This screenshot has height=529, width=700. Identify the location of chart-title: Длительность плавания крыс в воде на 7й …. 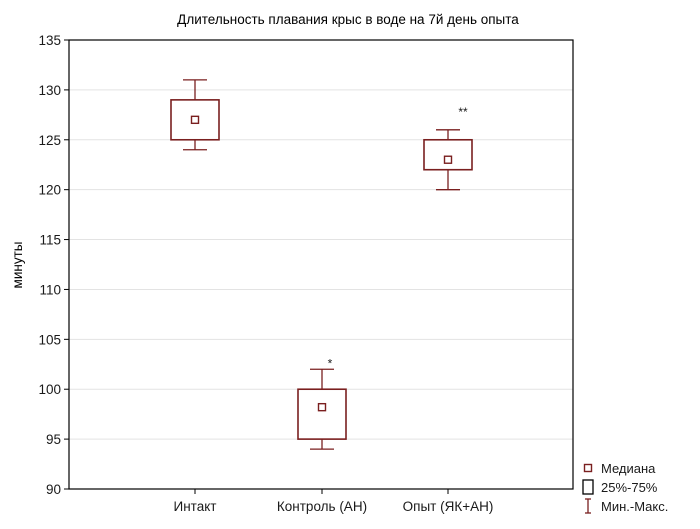
(348, 19).